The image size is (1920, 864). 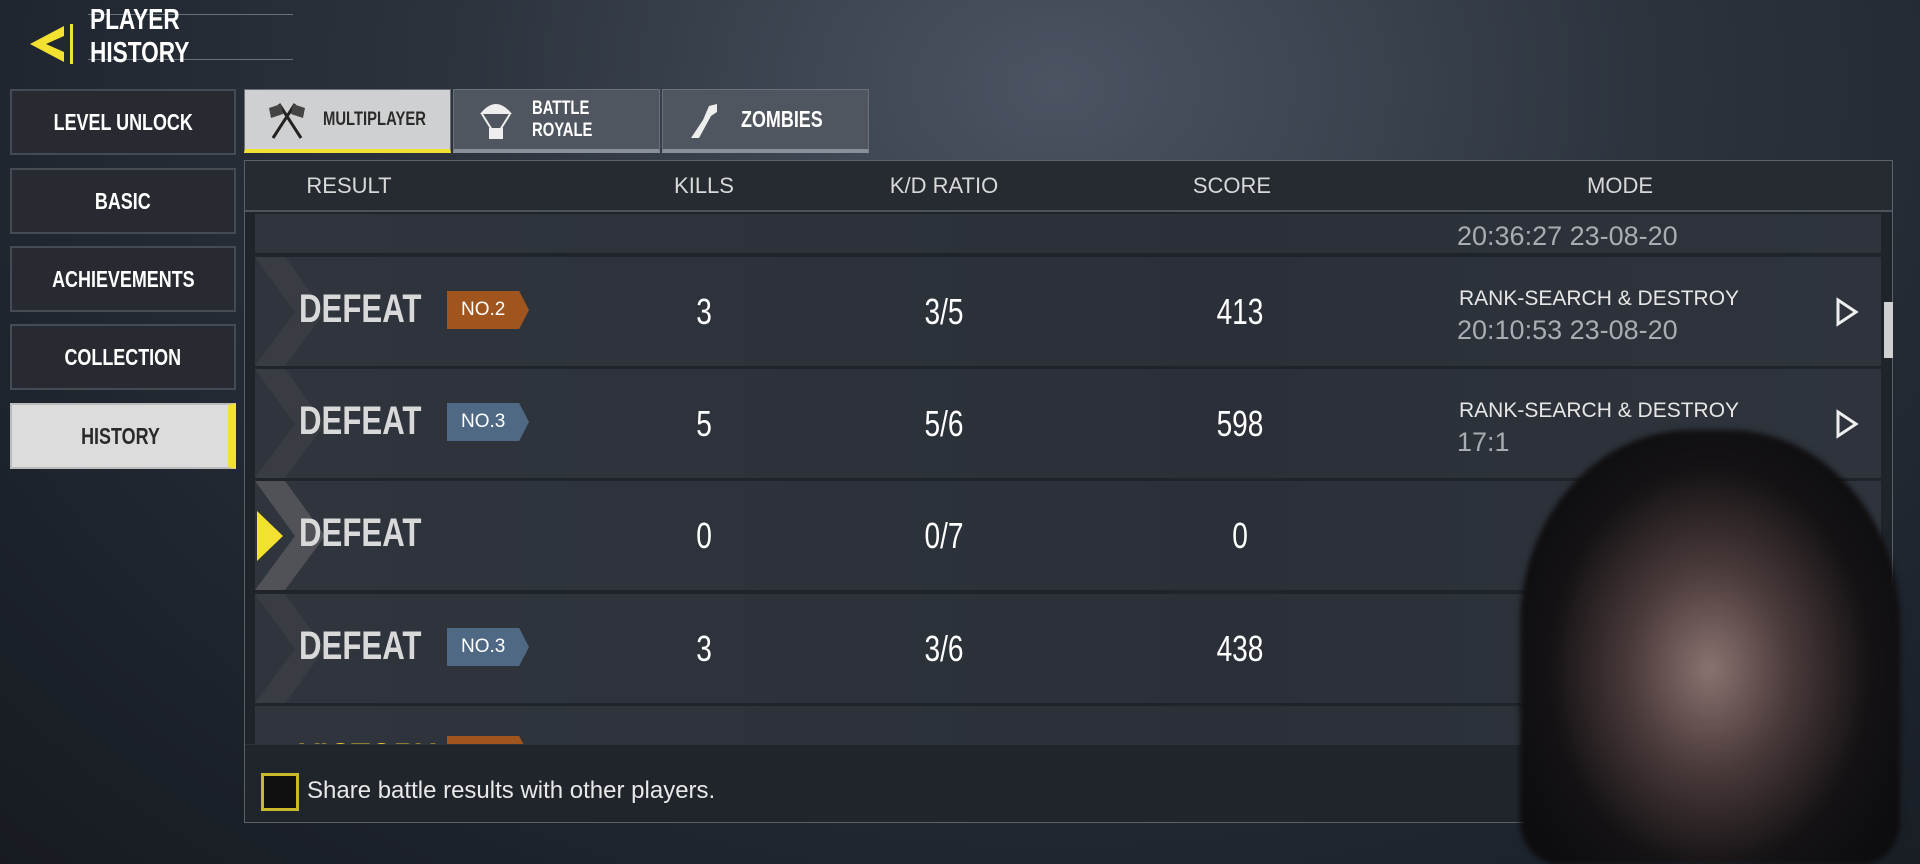 What do you see at coordinates (704, 423) in the screenshot?
I see `kills-value: 5` at bounding box center [704, 423].